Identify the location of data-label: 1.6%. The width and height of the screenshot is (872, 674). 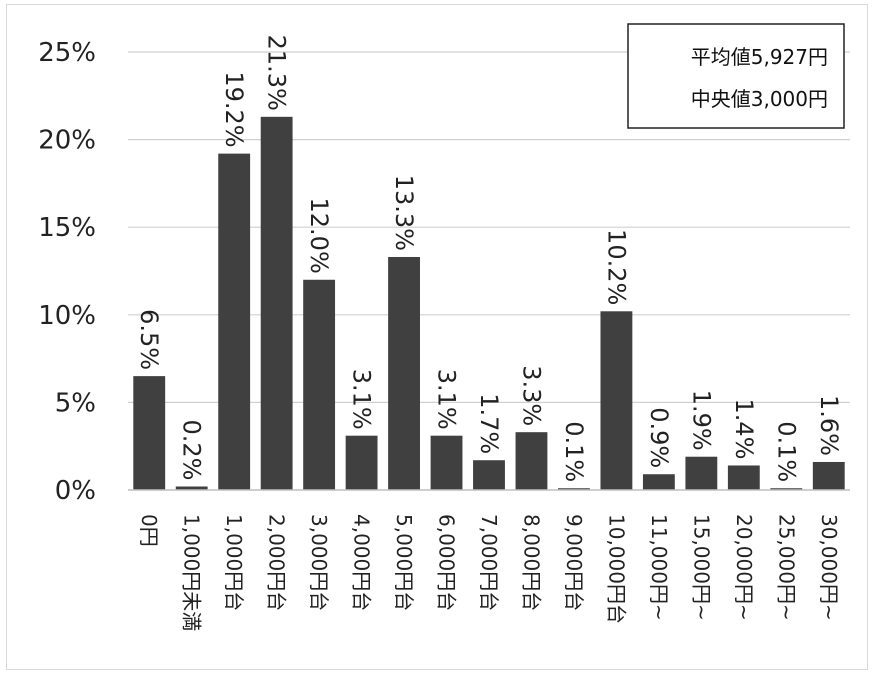
(829, 425).